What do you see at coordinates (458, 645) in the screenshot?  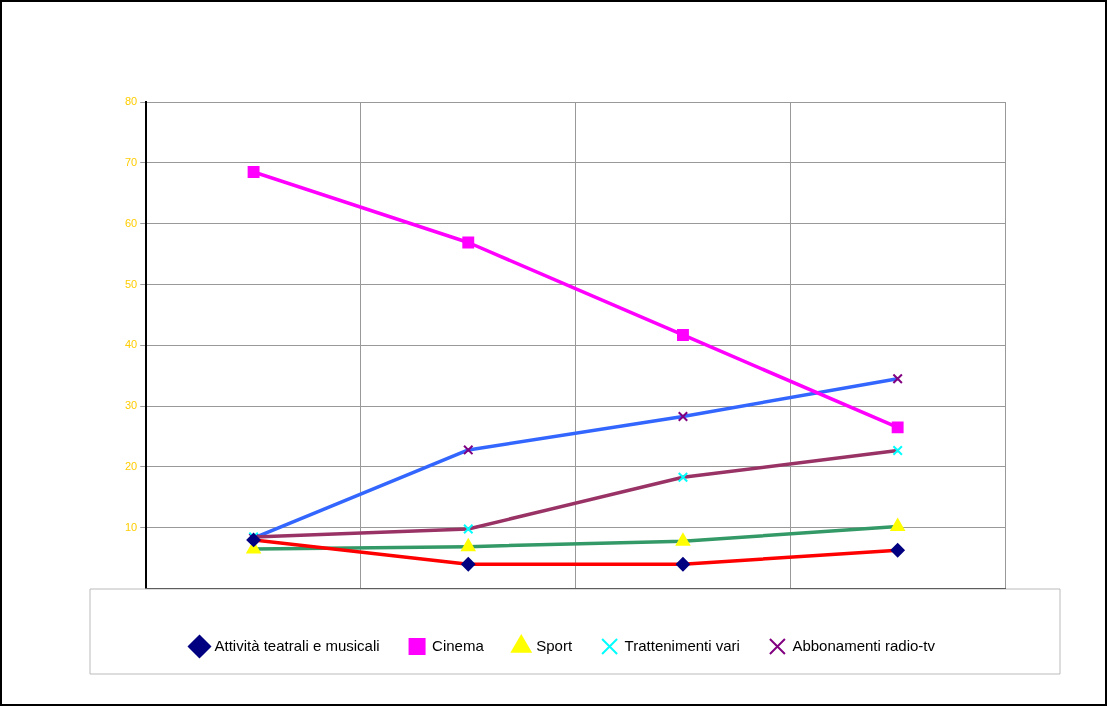 I see `legend-label: Cinema` at bounding box center [458, 645].